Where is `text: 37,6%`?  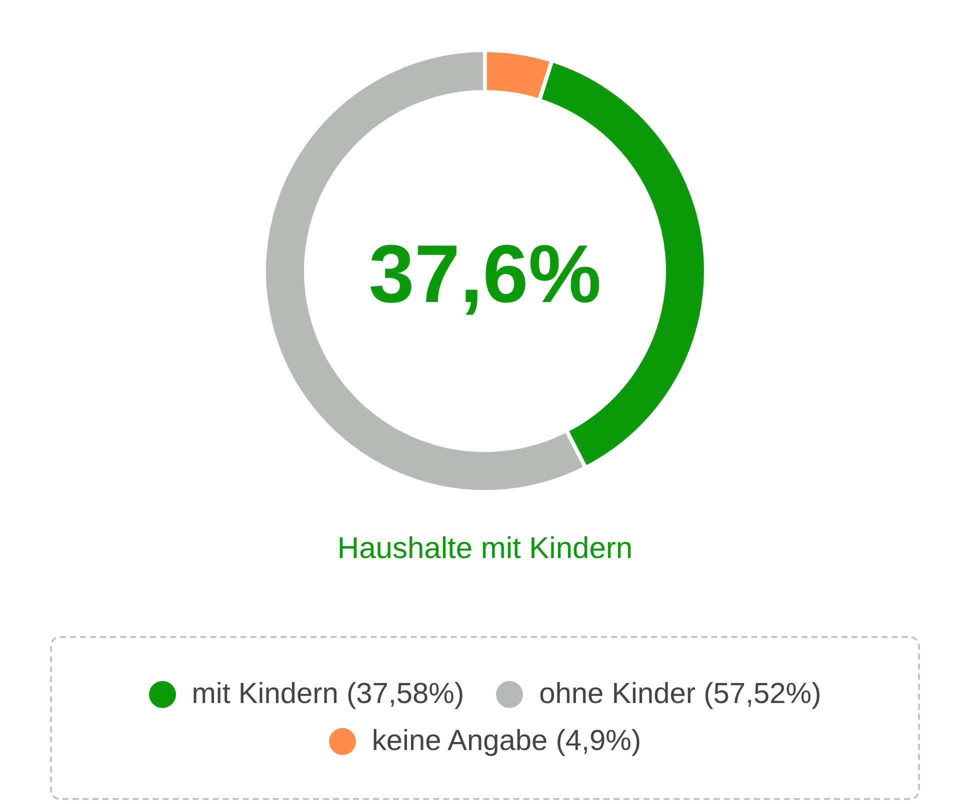
text: 37,6% is located at coordinates (485, 274).